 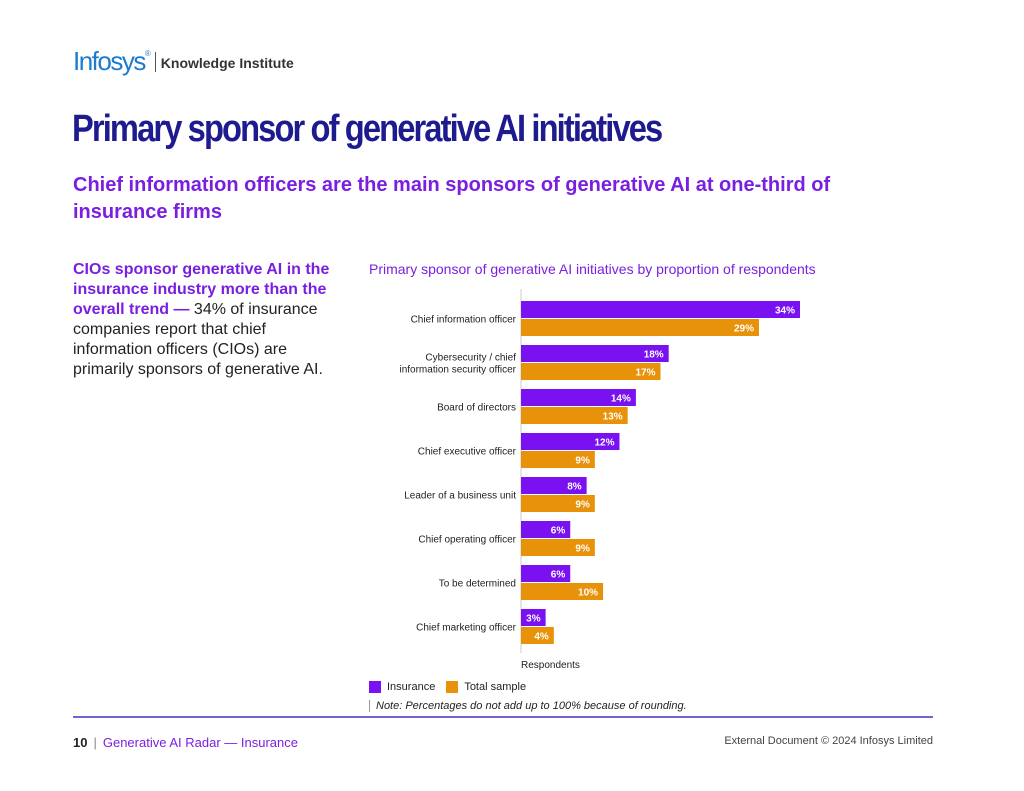 What do you see at coordinates (574, 487) in the screenshot?
I see `data-label: 8%` at bounding box center [574, 487].